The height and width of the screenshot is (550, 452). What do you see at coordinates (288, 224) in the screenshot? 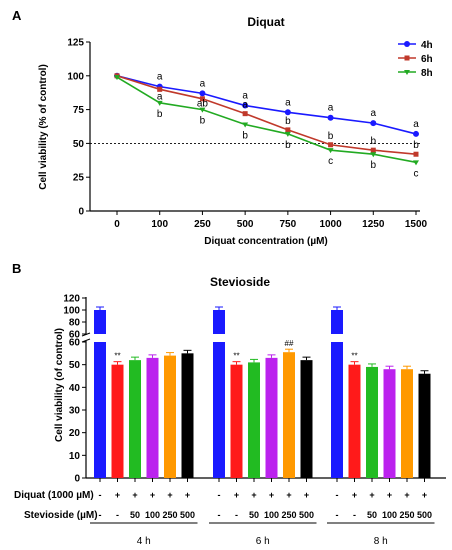
I see `x-tick-label: 750` at bounding box center [288, 224].